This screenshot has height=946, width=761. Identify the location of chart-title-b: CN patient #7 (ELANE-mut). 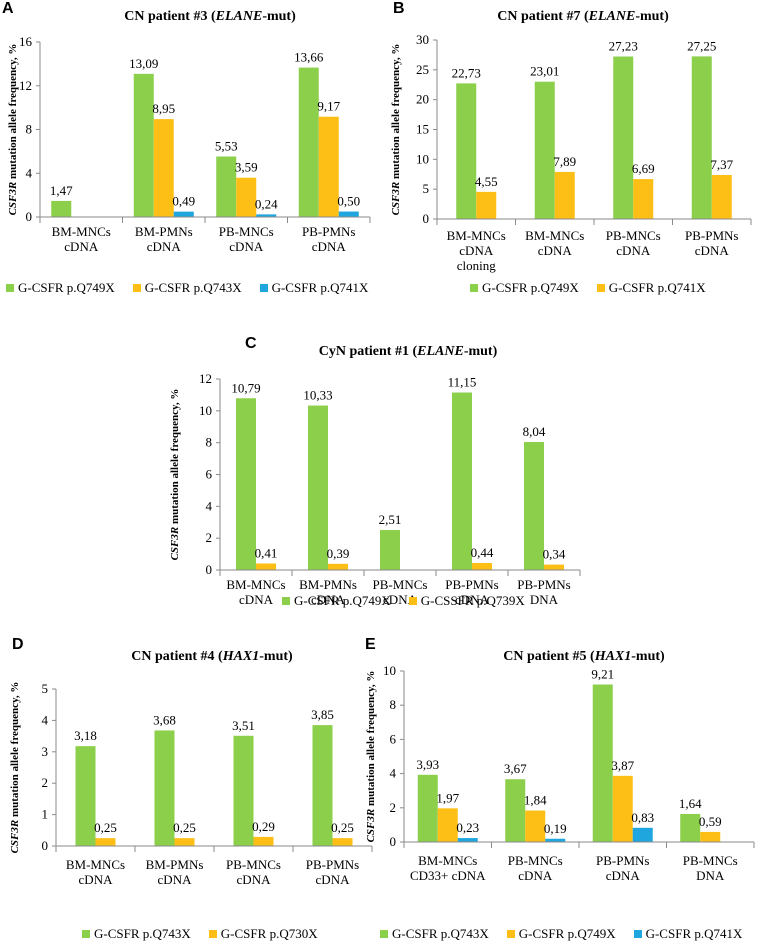
(583, 16).